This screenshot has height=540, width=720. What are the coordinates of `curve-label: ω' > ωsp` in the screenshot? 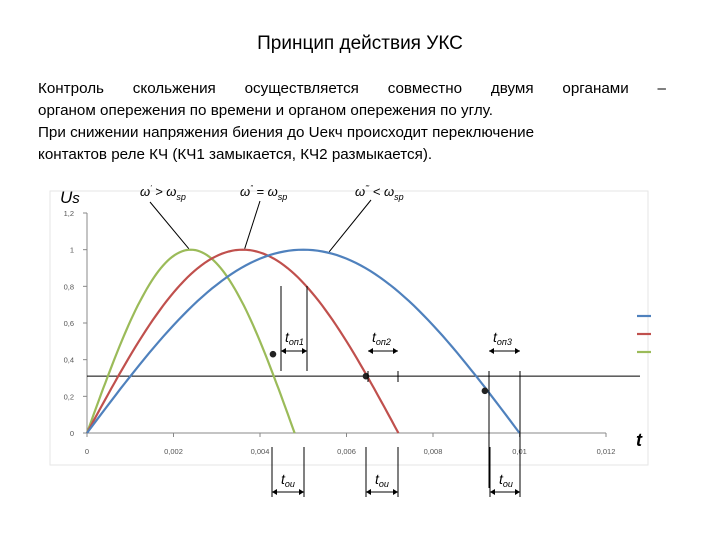 It's located at (163, 193).